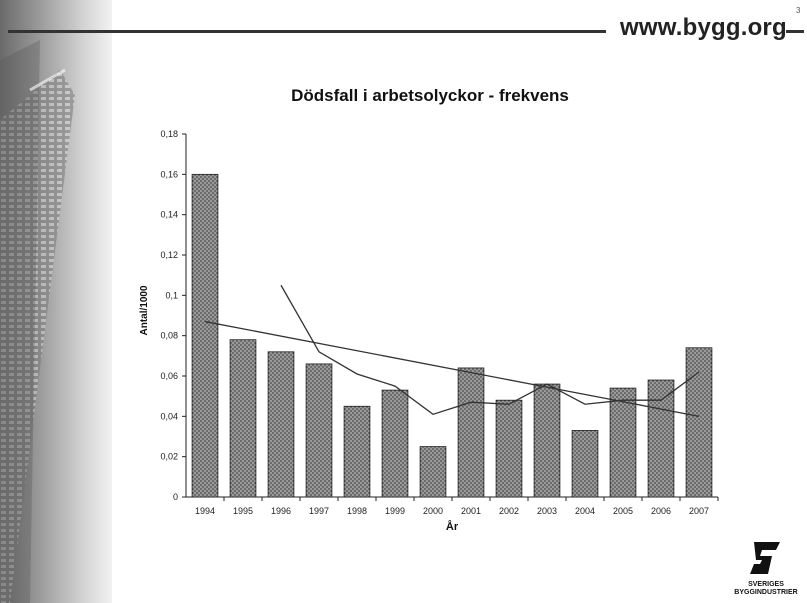 This screenshot has width=807, height=603. Describe the element at coordinates (471, 432) in the screenshot. I see `bar-2001` at that location.